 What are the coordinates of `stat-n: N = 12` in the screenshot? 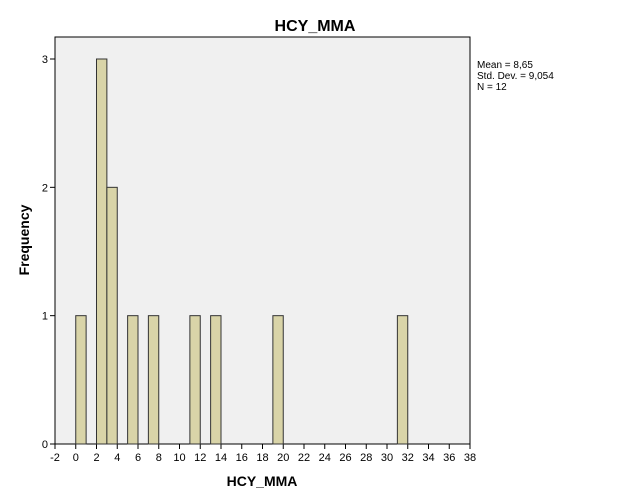 It's located at (492, 87).